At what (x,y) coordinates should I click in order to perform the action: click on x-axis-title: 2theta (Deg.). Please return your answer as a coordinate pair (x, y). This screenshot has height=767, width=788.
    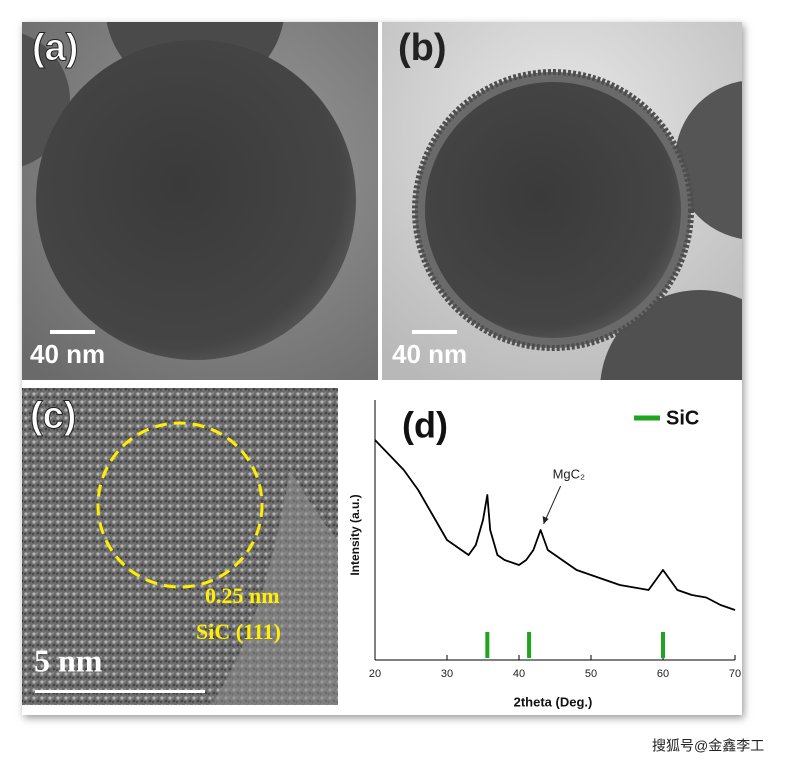
    Looking at the image, I should click on (553, 701).